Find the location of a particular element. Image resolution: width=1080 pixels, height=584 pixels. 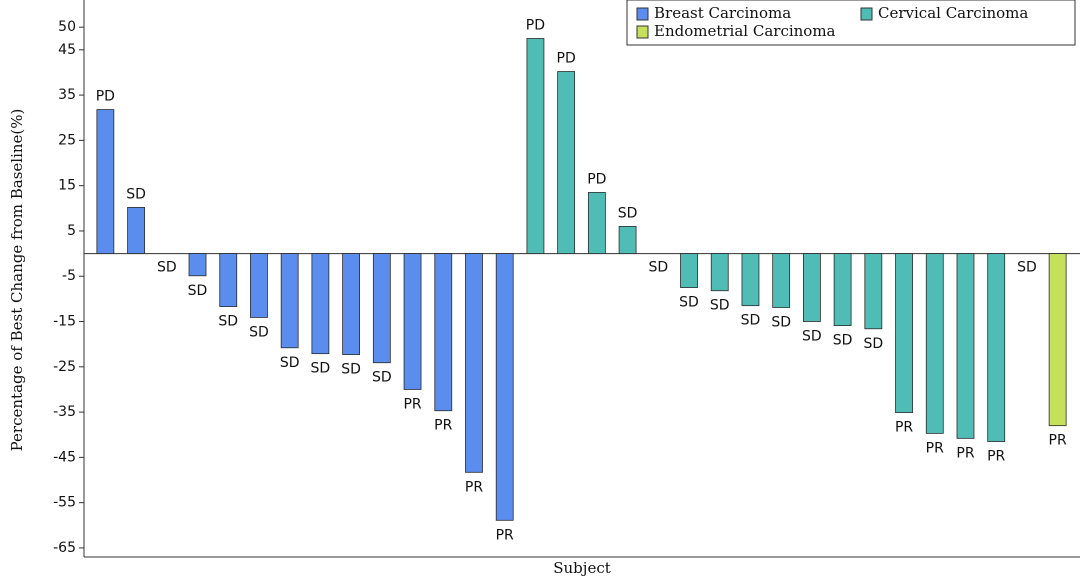

y-tick-label: 5 is located at coordinates (71, 231).